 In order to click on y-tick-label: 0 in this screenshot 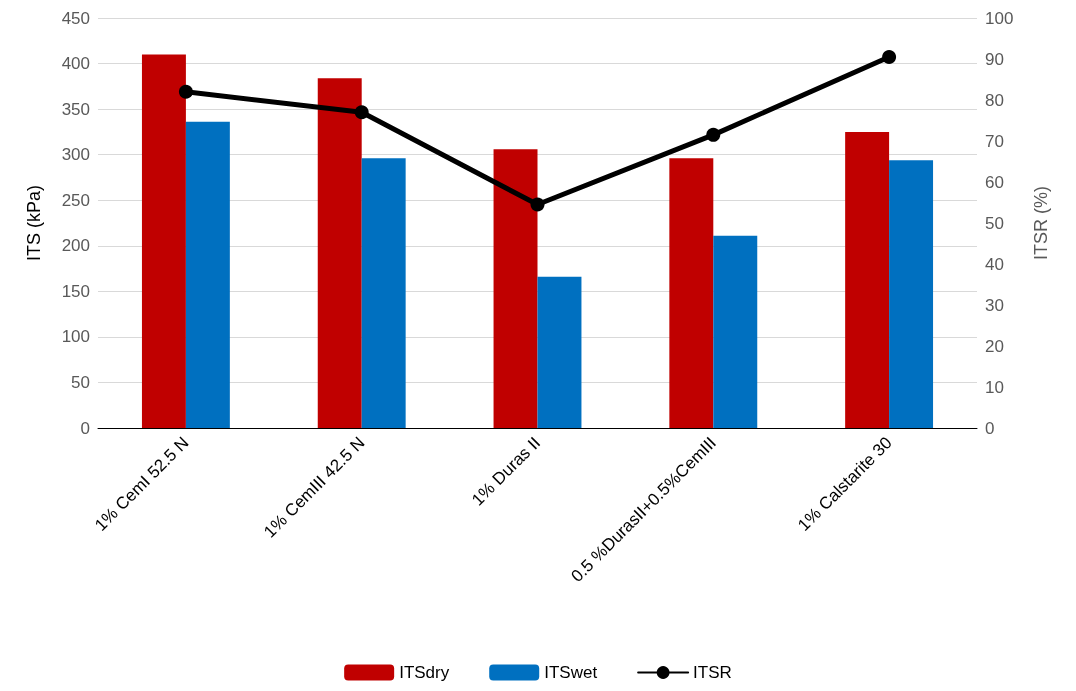, I will do `click(85, 428)`.